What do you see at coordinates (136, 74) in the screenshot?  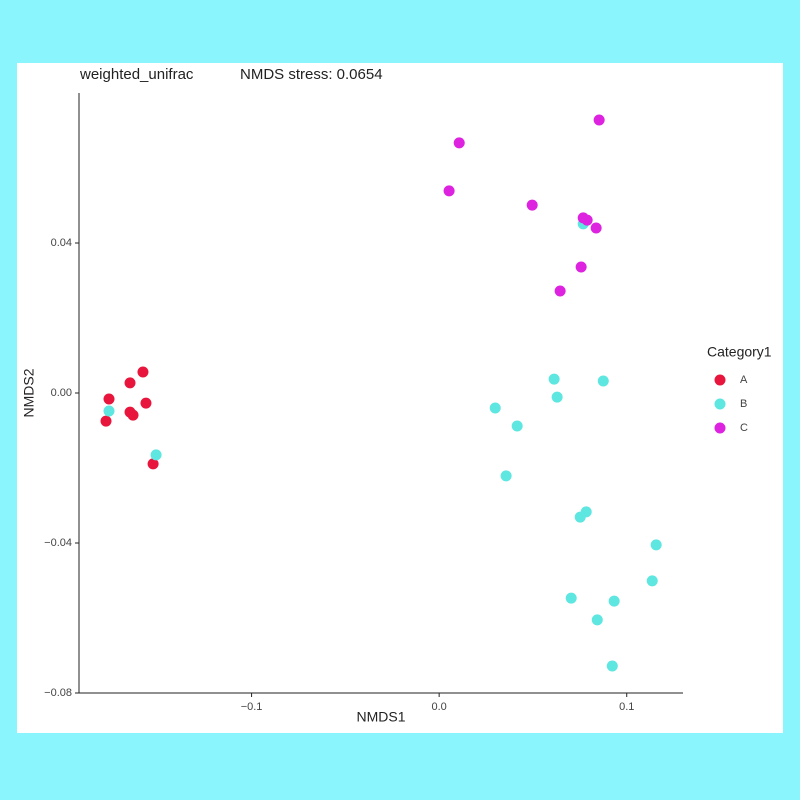 I see `chart-title: weighted_unifrac` at bounding box center [136, 74].